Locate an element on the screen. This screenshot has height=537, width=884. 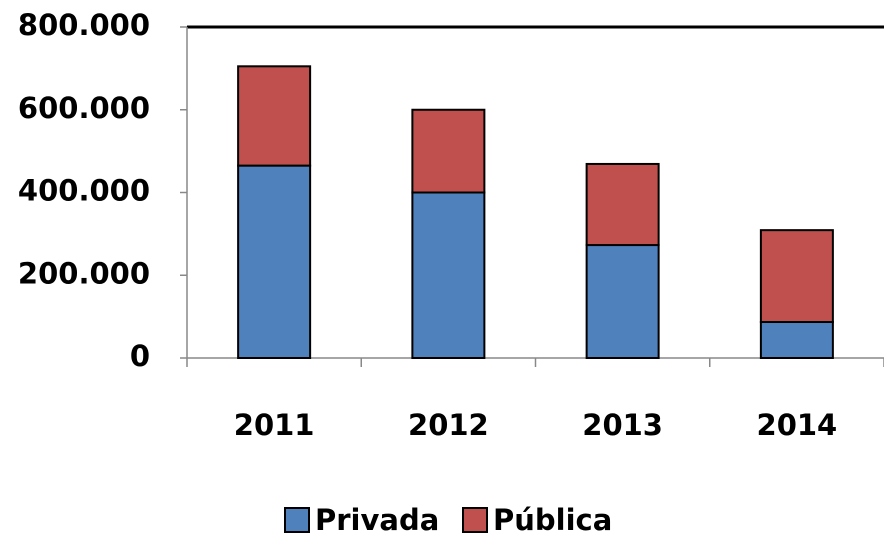
y-tick-label: 800.000 is located at coordinates (84, 25).